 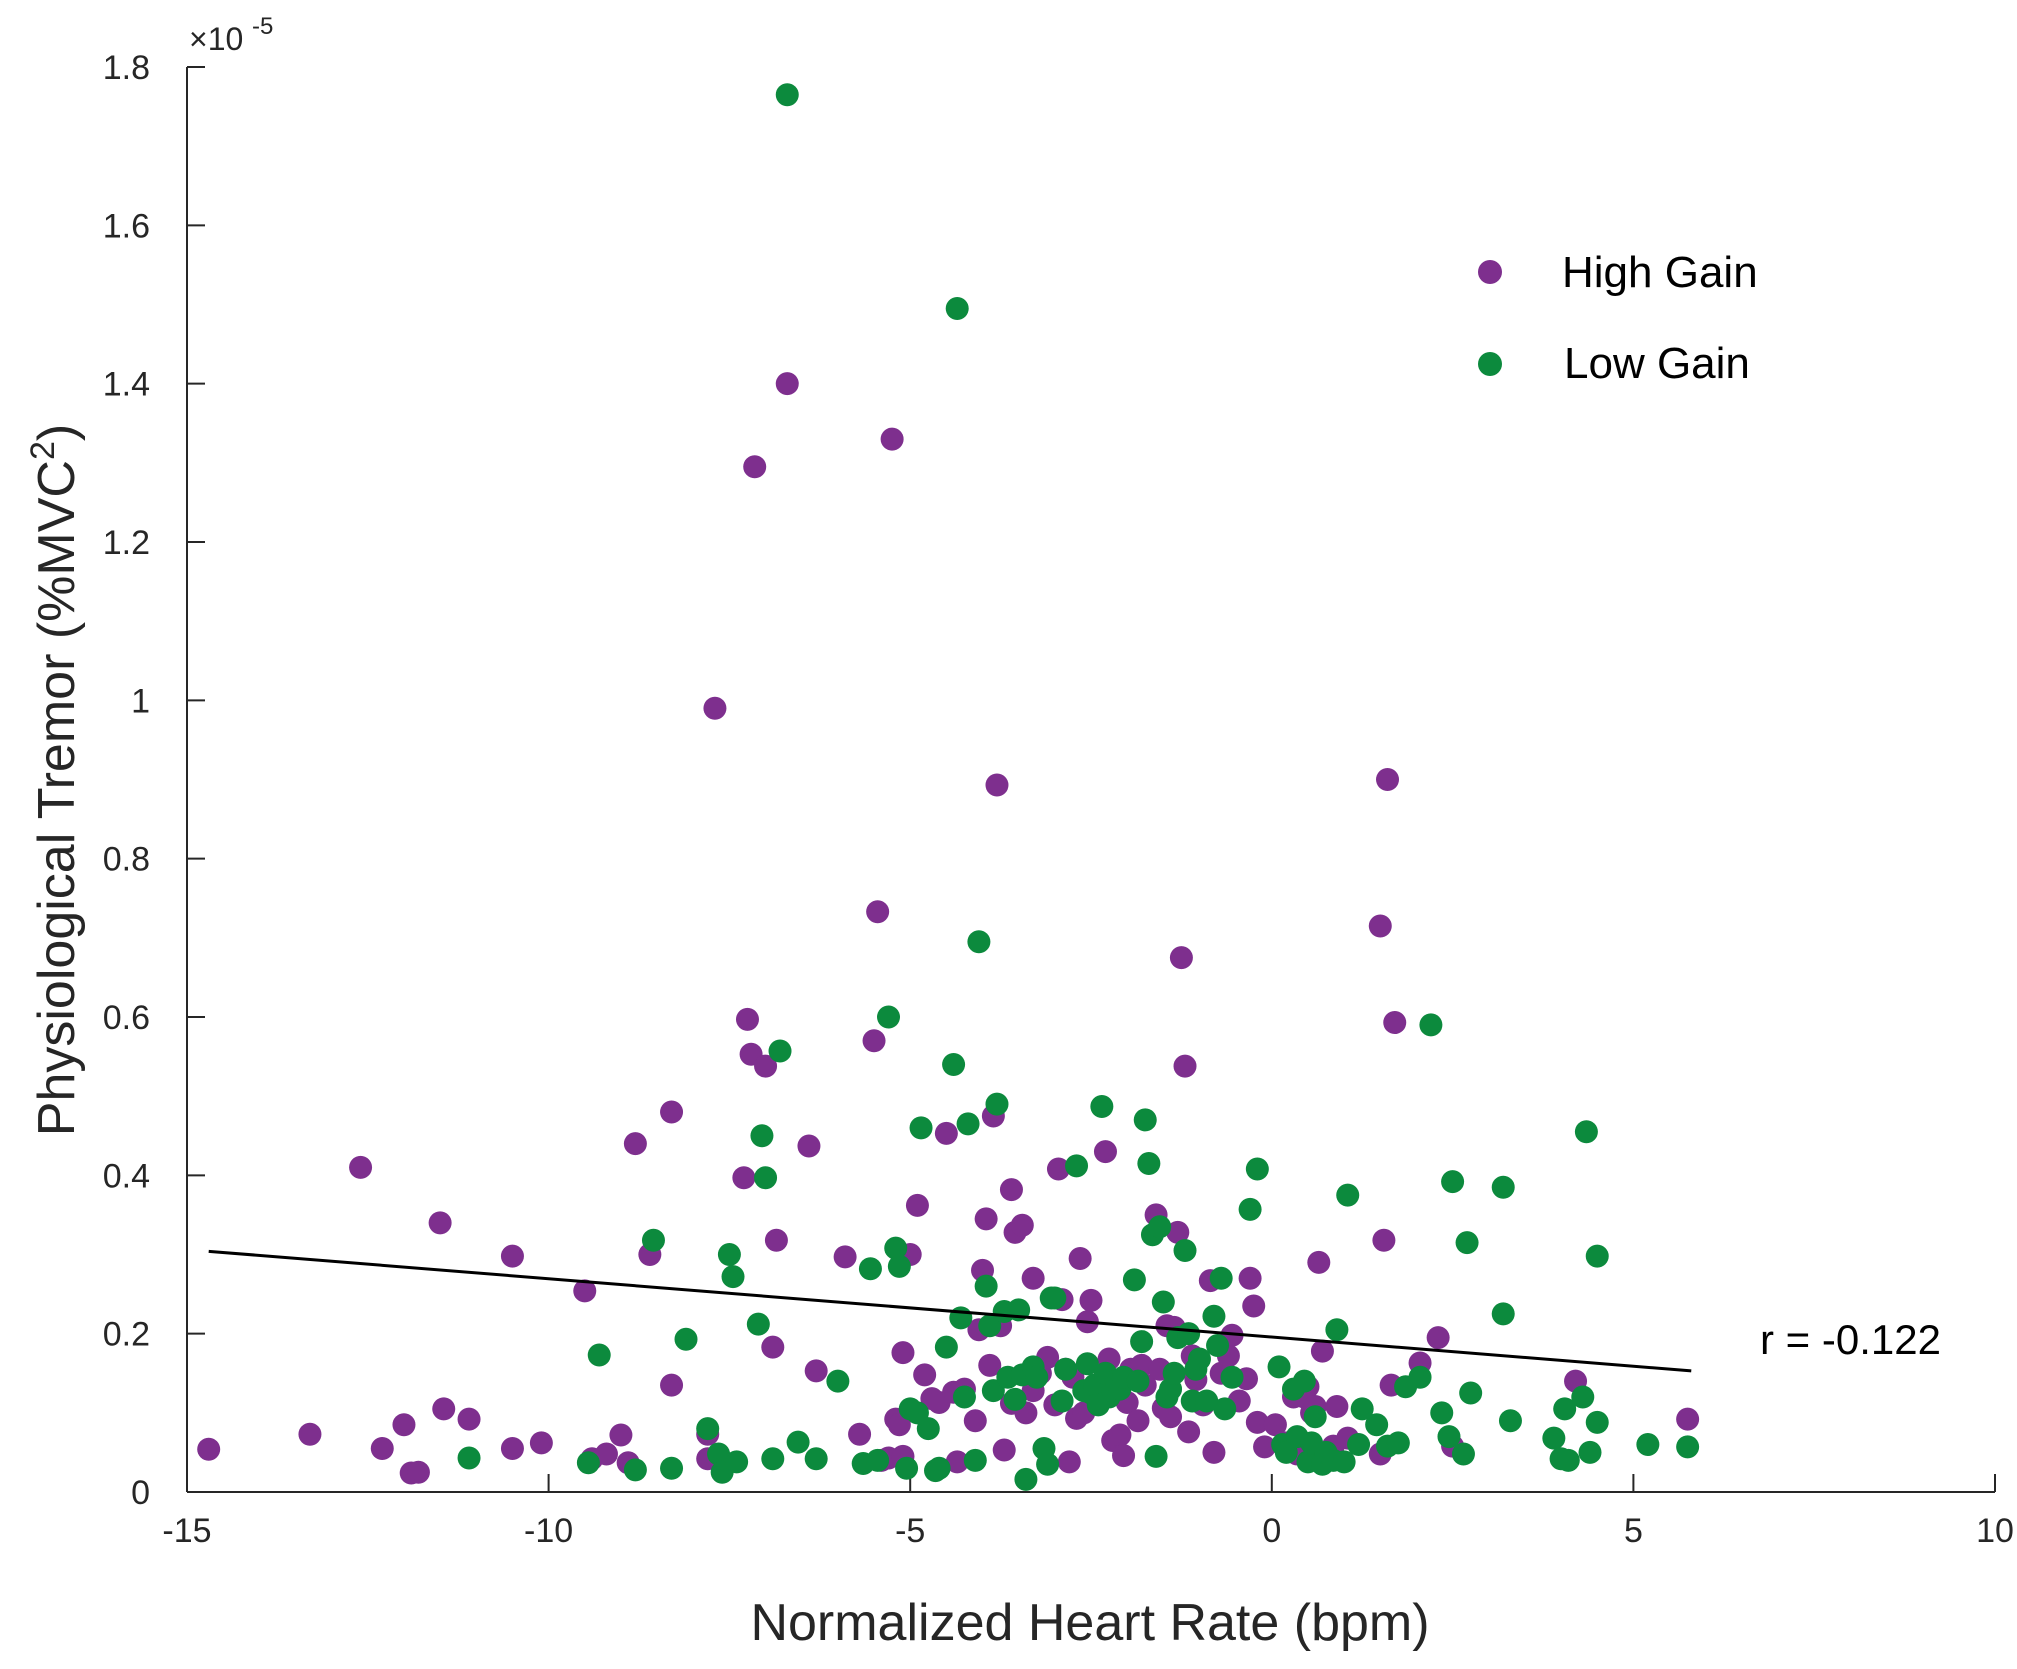 What do you see at coordinates (126, 385) in the screenshot?
I see `y-tick-label: 1.4` at bounding box center [126, 385].